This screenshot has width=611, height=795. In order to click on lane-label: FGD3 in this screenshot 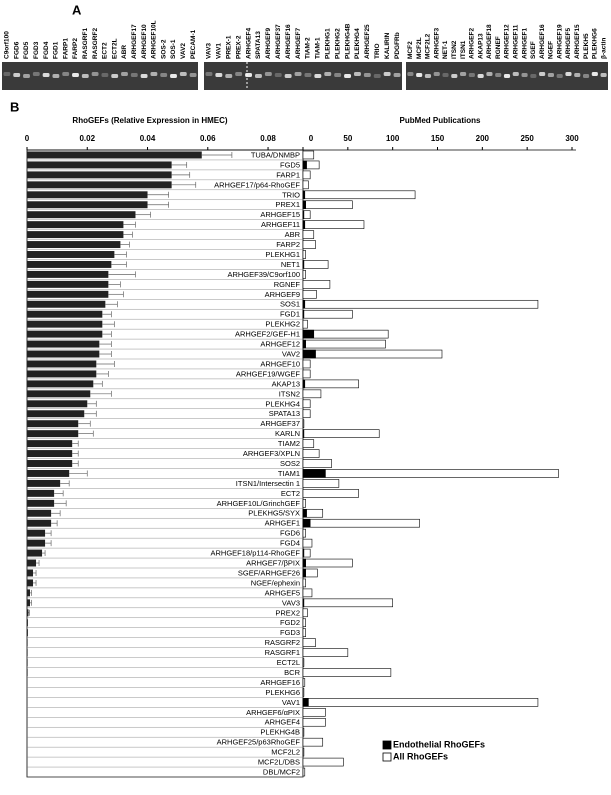, I will do `click(36, 50)`.